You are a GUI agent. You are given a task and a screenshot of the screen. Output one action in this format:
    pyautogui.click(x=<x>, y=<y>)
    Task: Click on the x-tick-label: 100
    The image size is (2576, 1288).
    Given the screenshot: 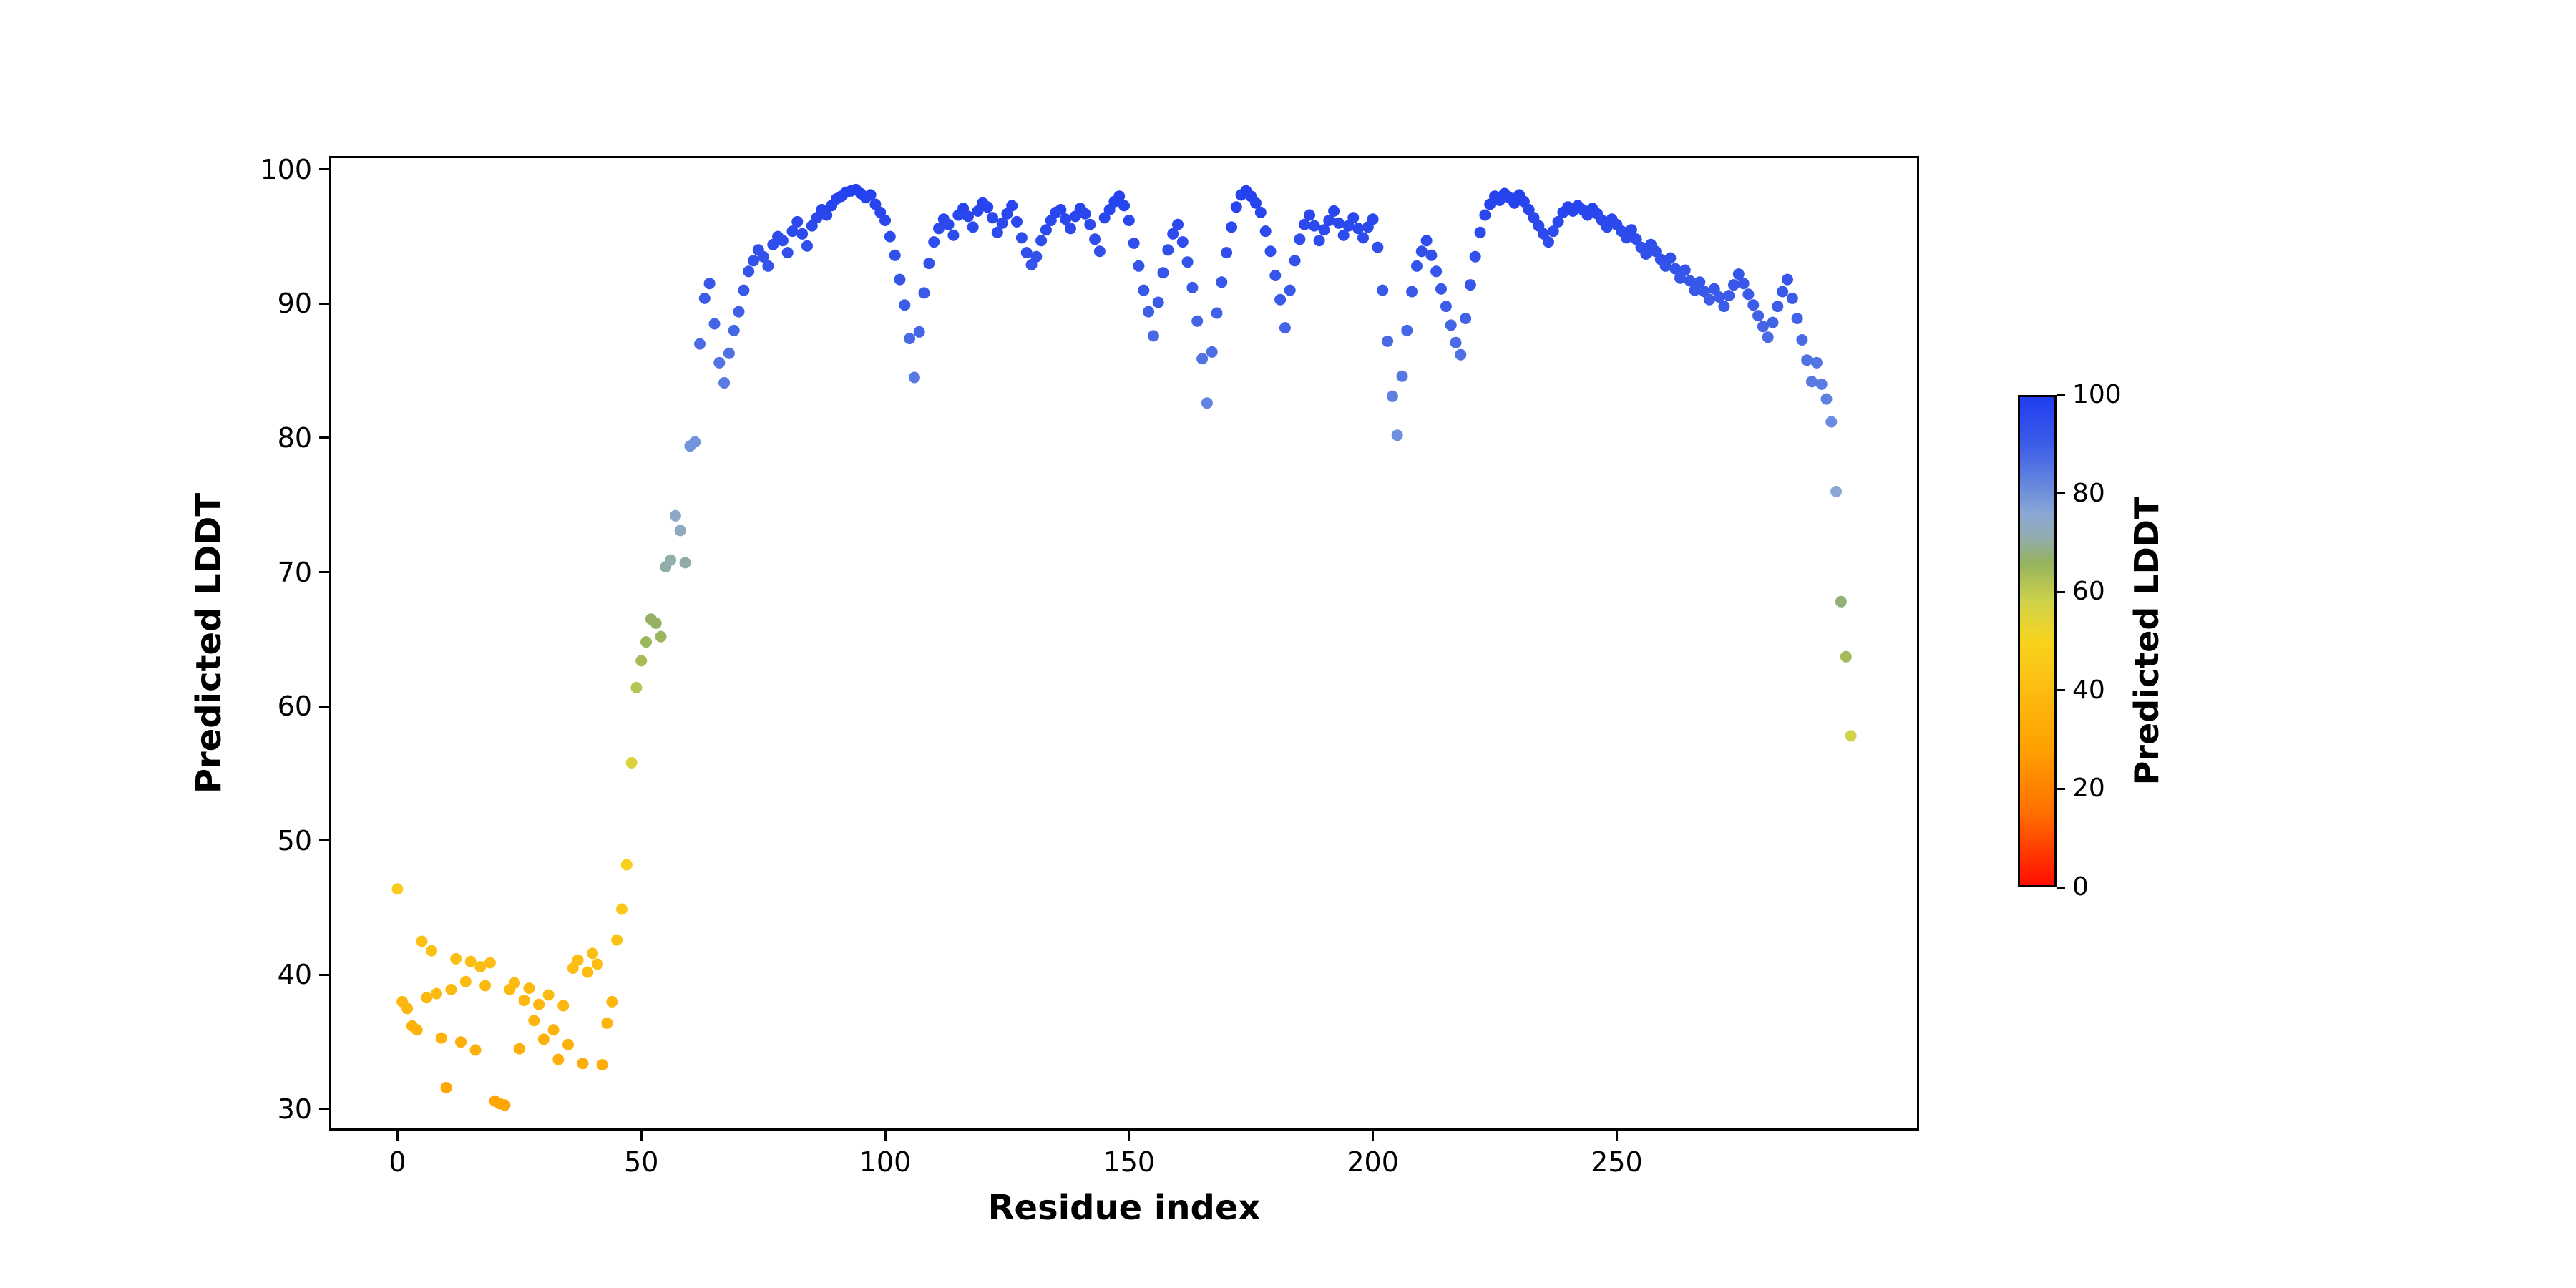 What is the action you would take?
    pyautogui.click(x=885, y=1162)
    